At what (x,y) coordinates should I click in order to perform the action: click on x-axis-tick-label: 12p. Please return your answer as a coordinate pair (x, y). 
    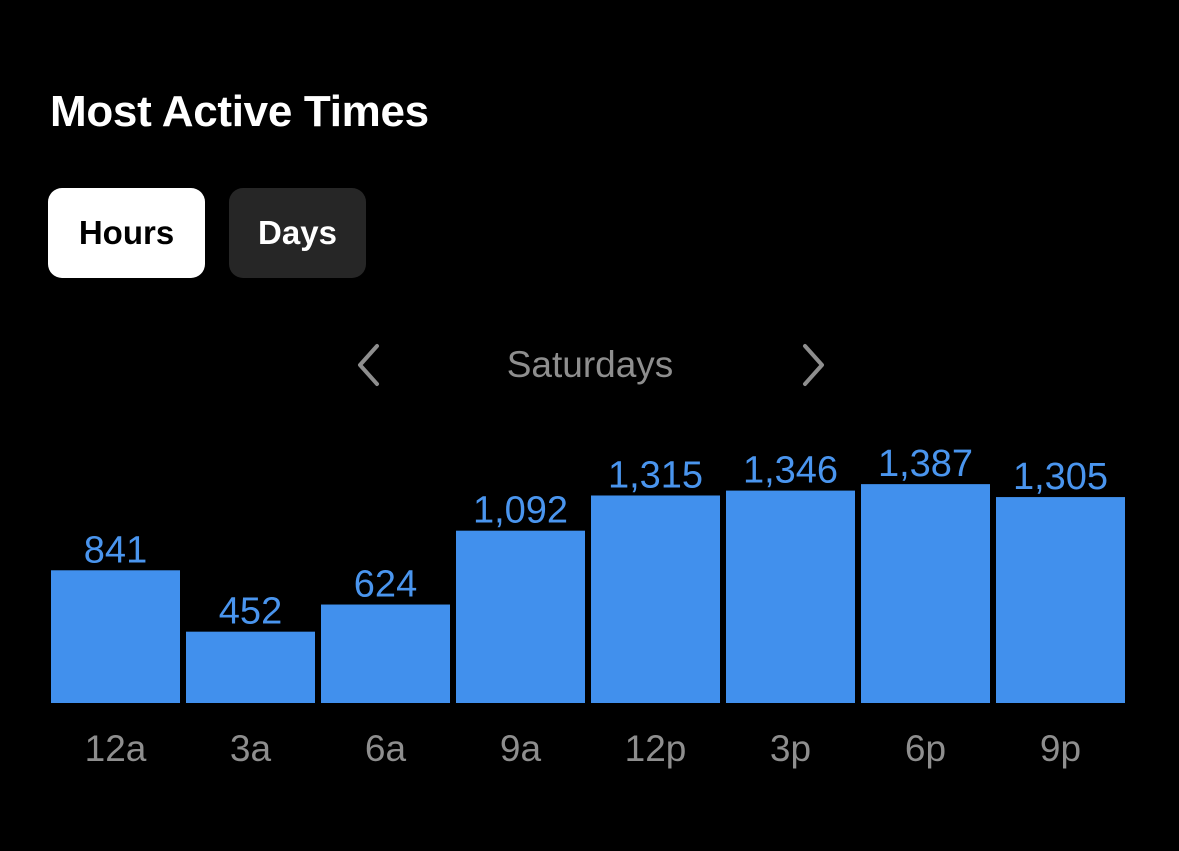
    Looking at the image, I should click on (656, 748).